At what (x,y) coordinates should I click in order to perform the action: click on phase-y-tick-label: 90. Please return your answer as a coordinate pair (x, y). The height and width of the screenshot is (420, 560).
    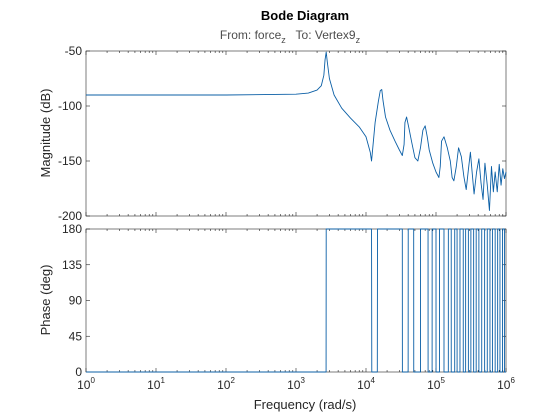
    Looking at the image, I should click on (76, 301).